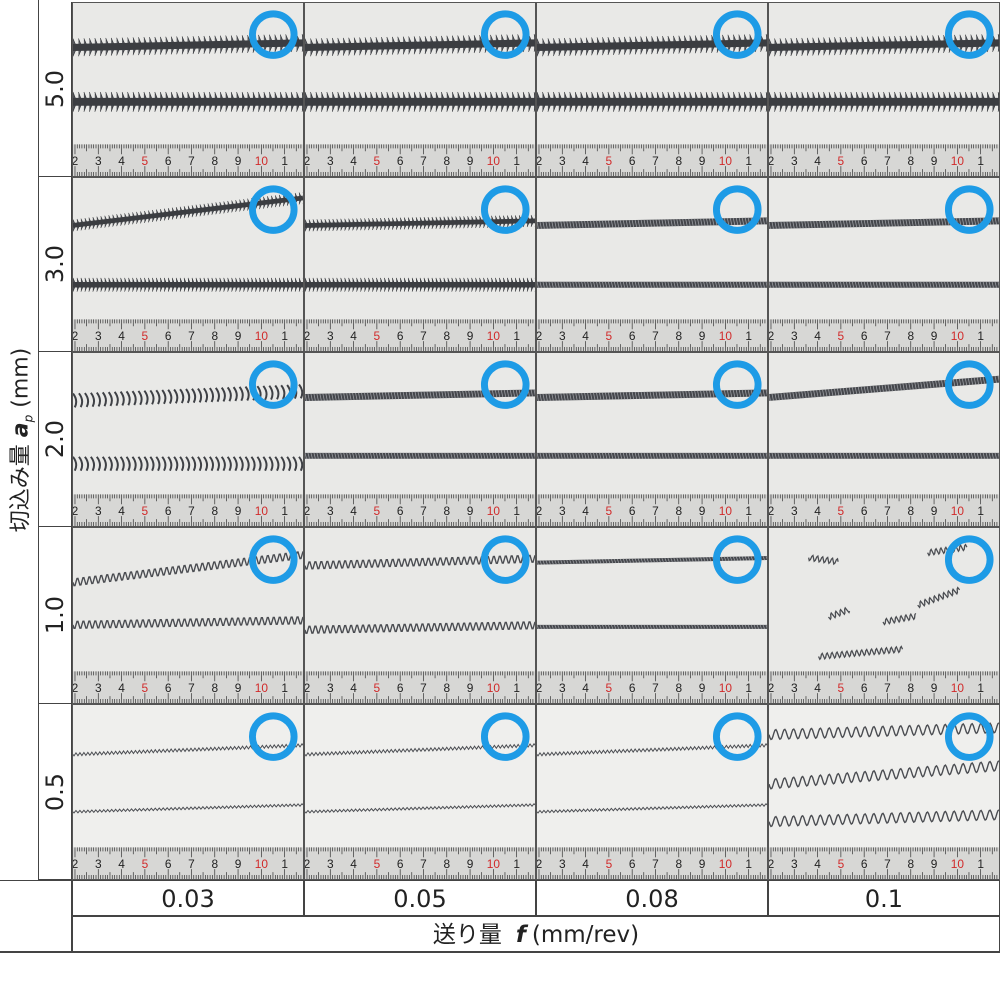  I want to click on column-label-0-03: 0.03, so click(188, 898).